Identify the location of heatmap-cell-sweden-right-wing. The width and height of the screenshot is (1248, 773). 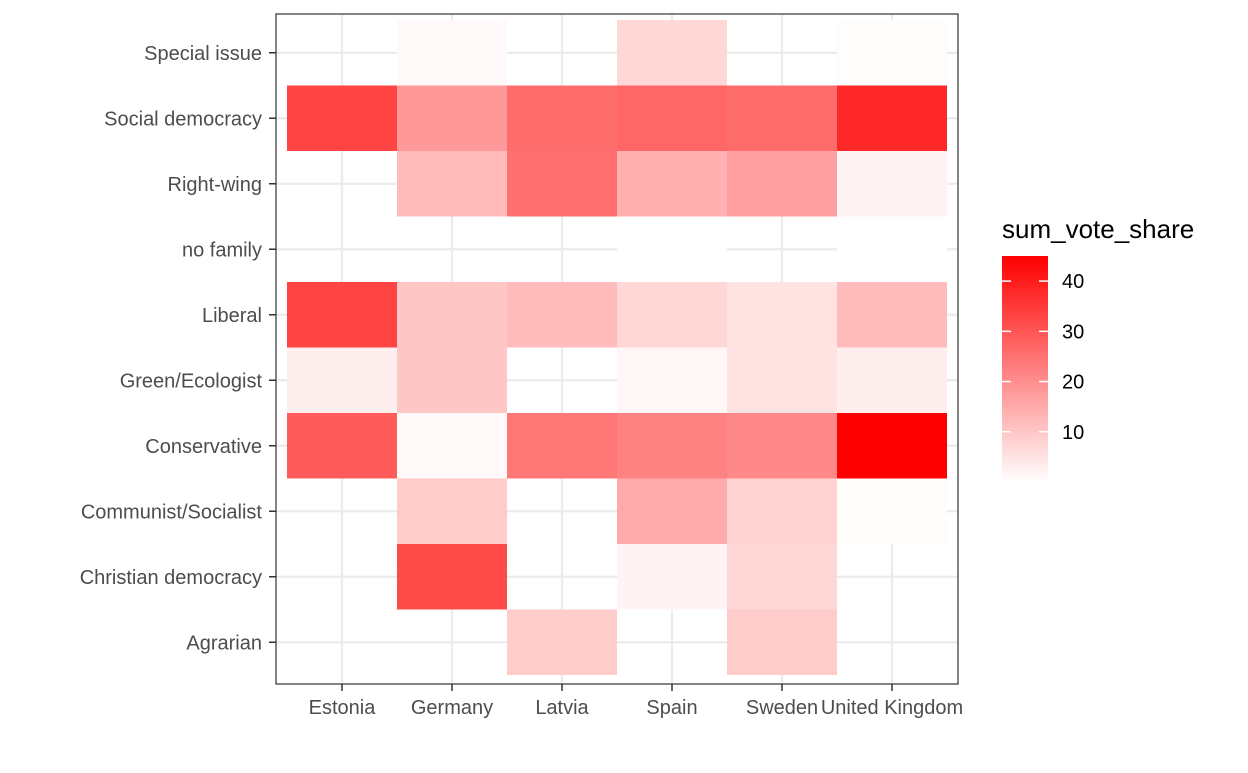
(782, 184).